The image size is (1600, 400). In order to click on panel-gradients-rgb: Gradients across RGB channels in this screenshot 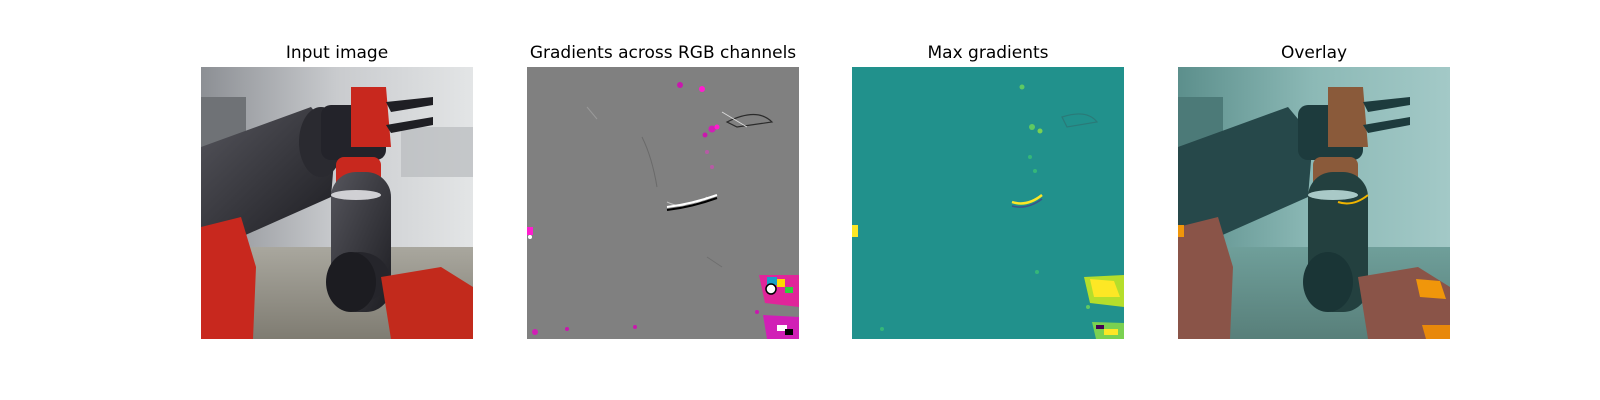, I will do `click(663, 53)`.